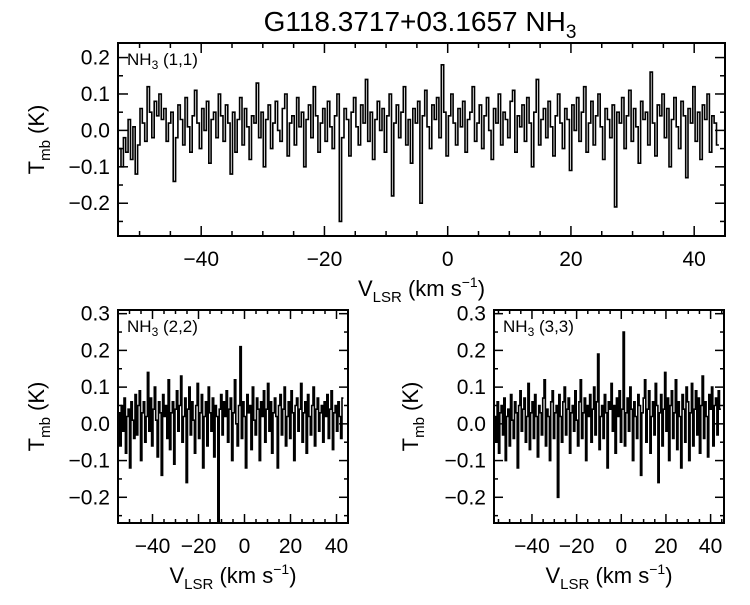 This screenshot has width=750, height=605. I want to click on panel-label: NH3 (2,2), so click(162, 328).